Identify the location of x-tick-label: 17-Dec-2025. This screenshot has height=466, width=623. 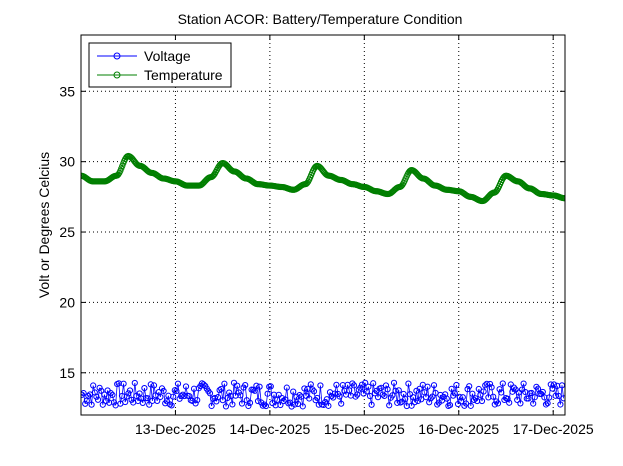
(553, 429).